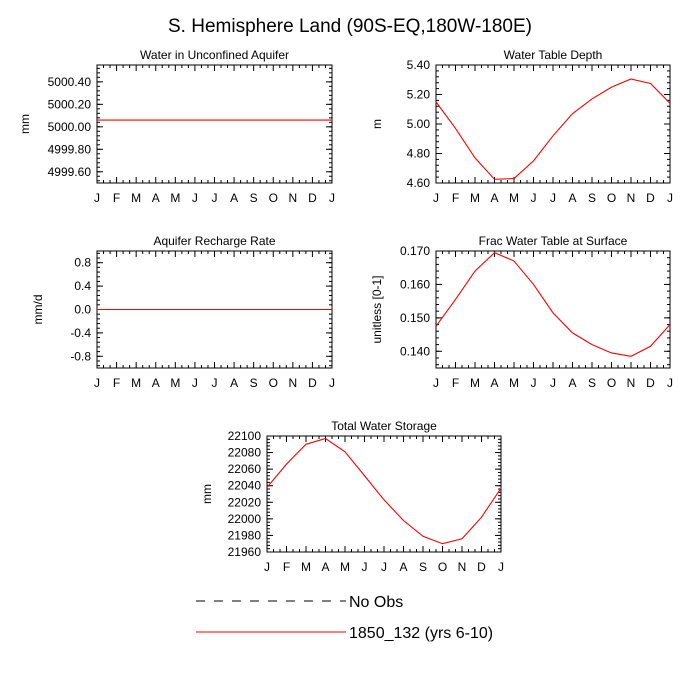 Image resolution: width=700 pixels, height=700 pixels. Describe the element at coordinates (415, 251) in the screenshot. I see `y-tick-label: 0.170` at that location.